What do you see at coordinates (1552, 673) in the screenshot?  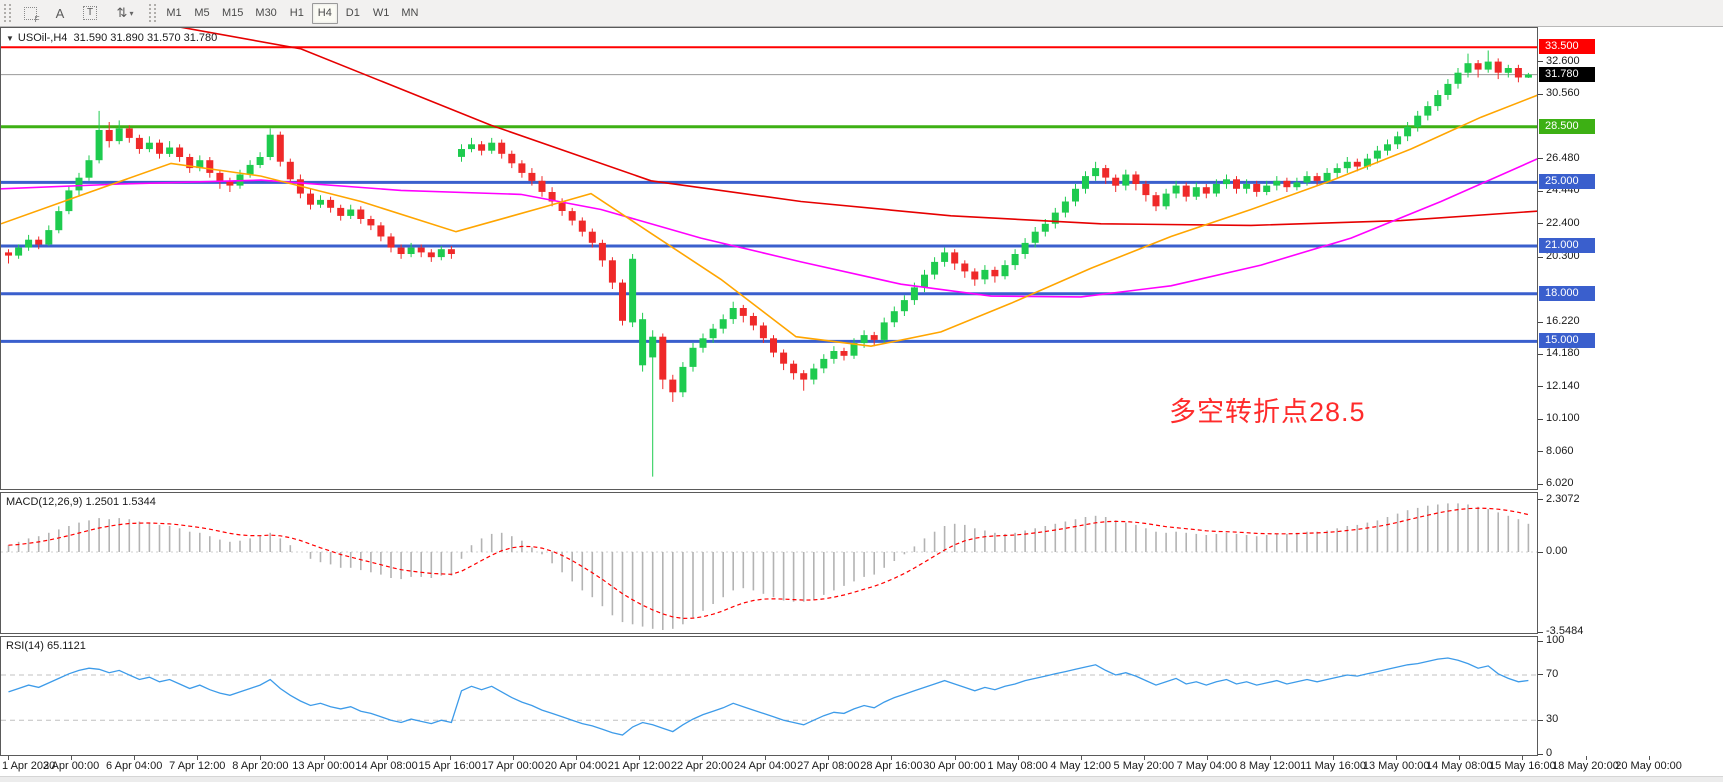 I see `axis-label: 70` at bounding box center [1552, 673].